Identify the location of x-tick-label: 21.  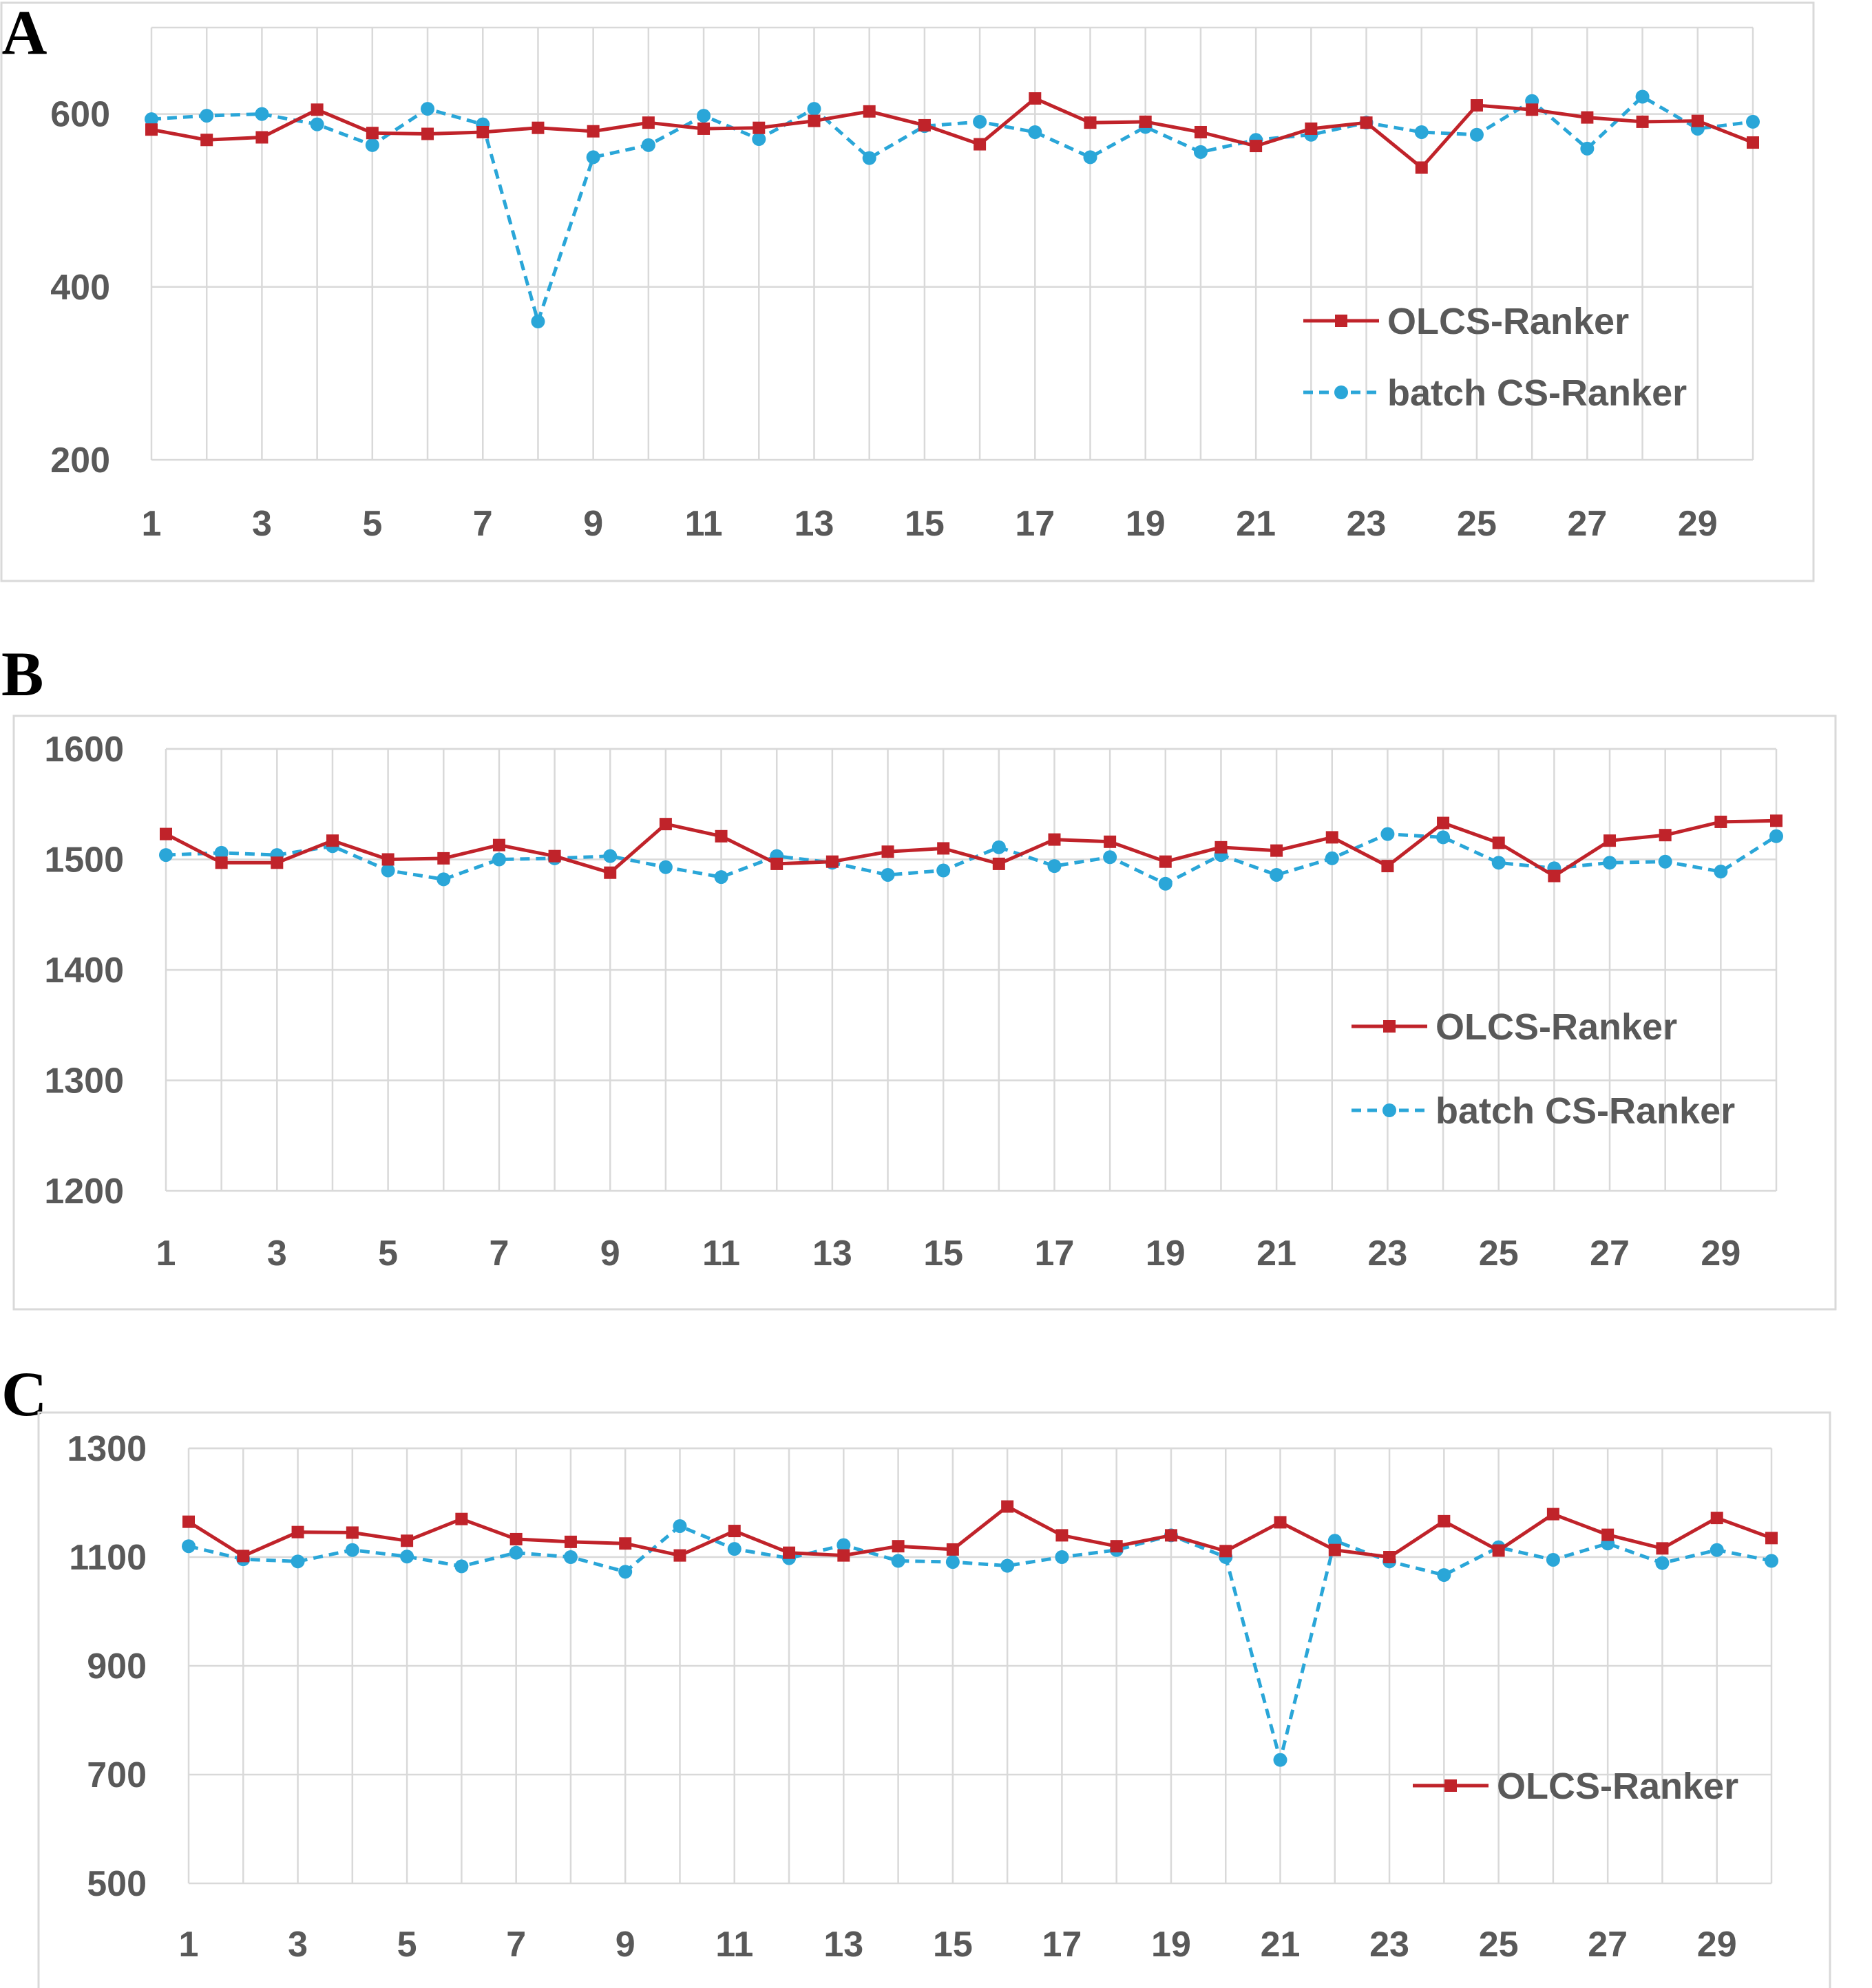
(1281, 1945).